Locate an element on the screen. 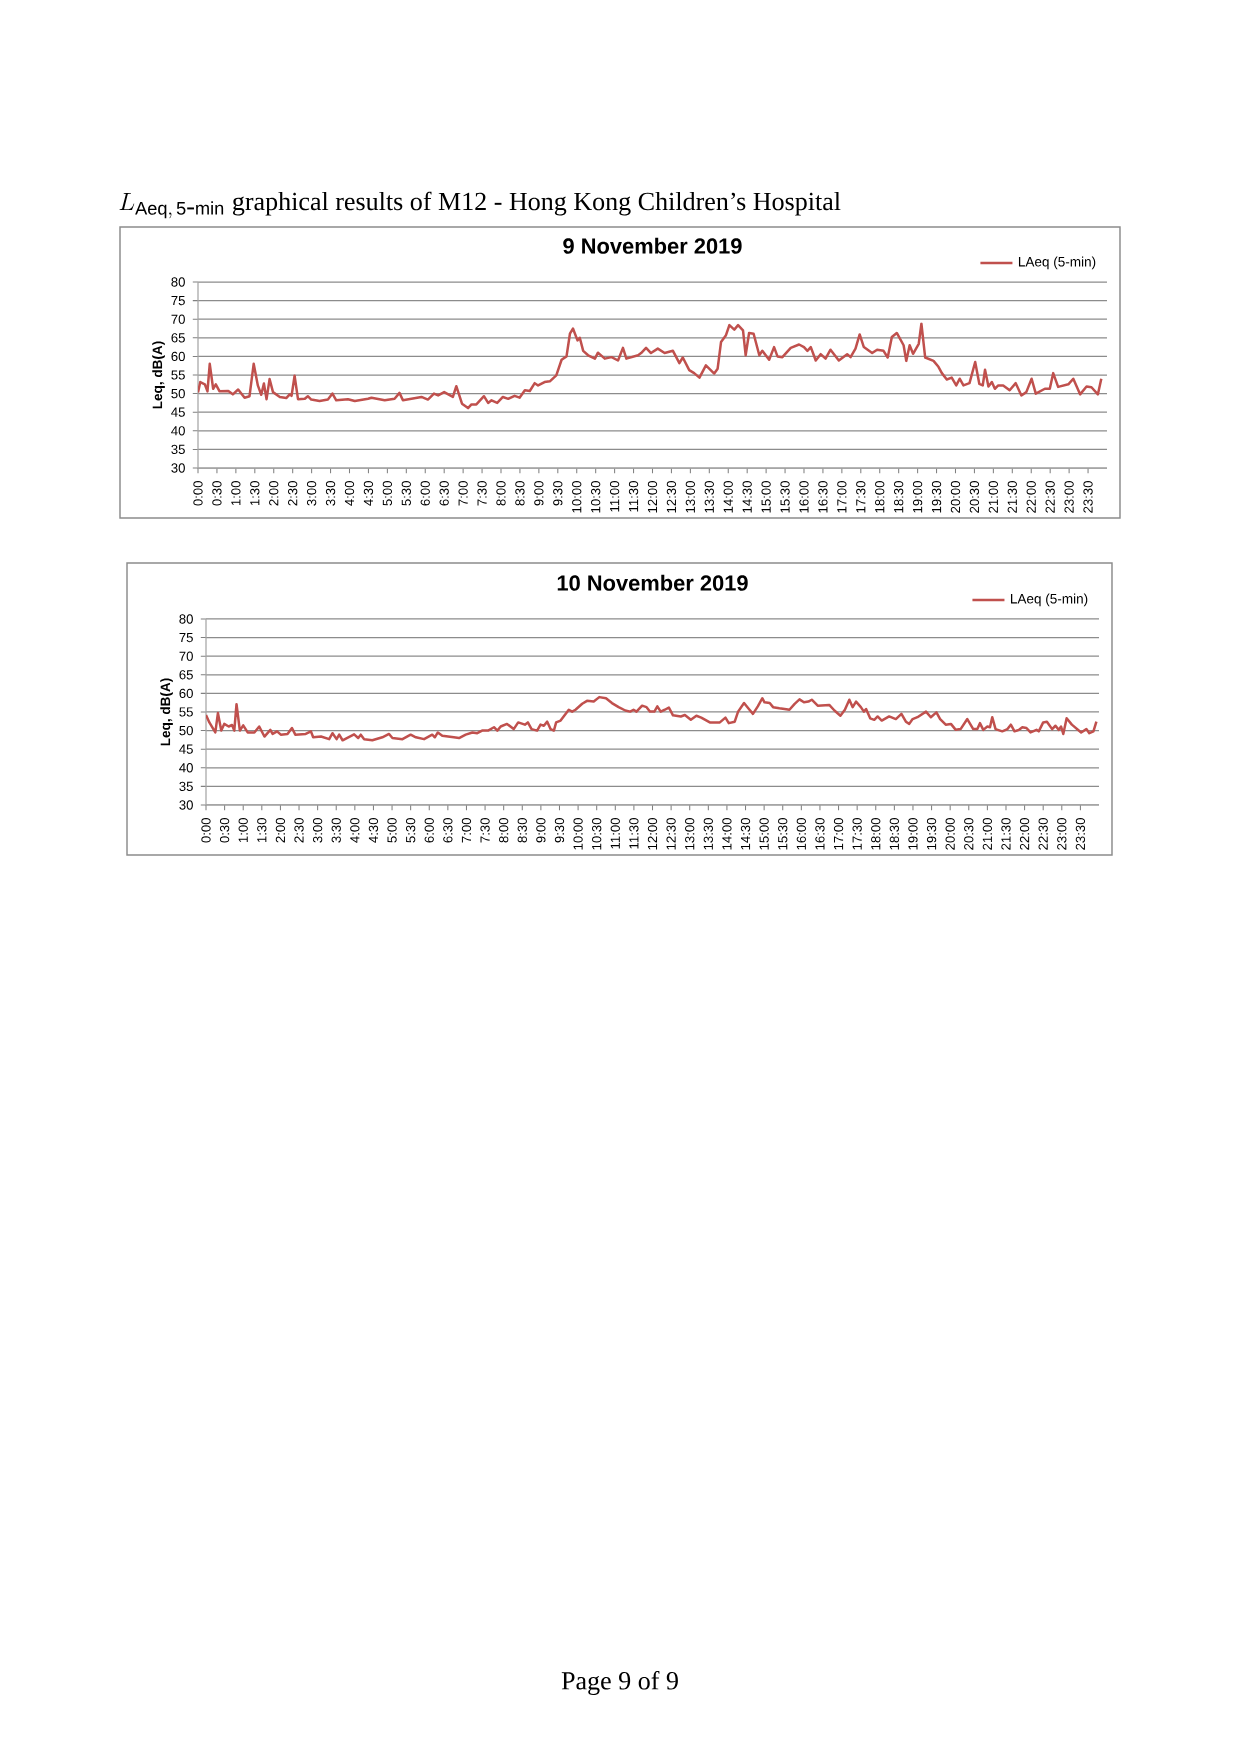  x-tick-label: 23:00 is located at coordinates (1069, 497).